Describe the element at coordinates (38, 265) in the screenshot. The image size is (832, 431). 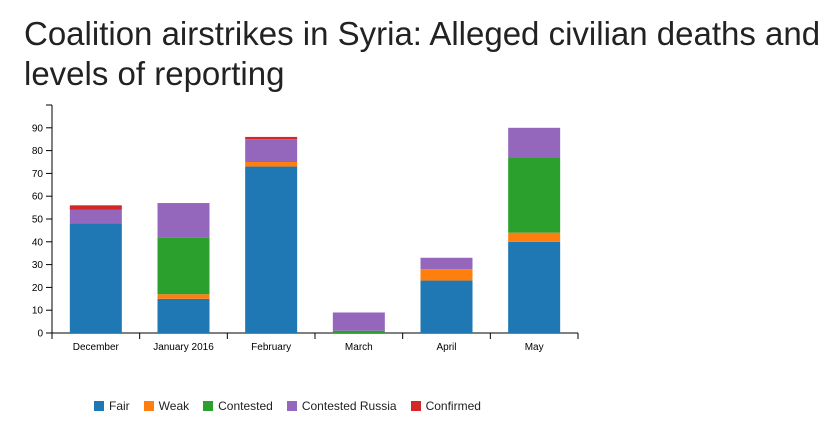
I see `y-tick-label: 30` at that location.